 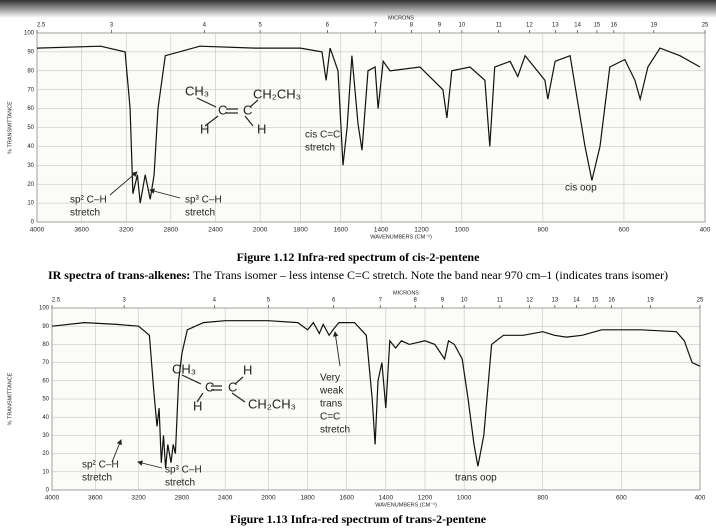 I want to click on annotation: trans, so click(x=331, y=404).